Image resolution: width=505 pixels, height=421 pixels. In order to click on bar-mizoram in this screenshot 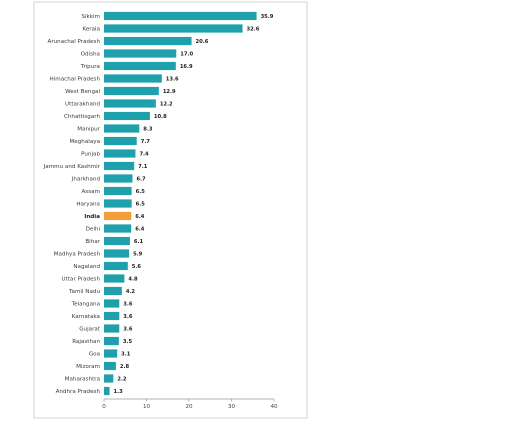, I will do `click(110, 366)`.